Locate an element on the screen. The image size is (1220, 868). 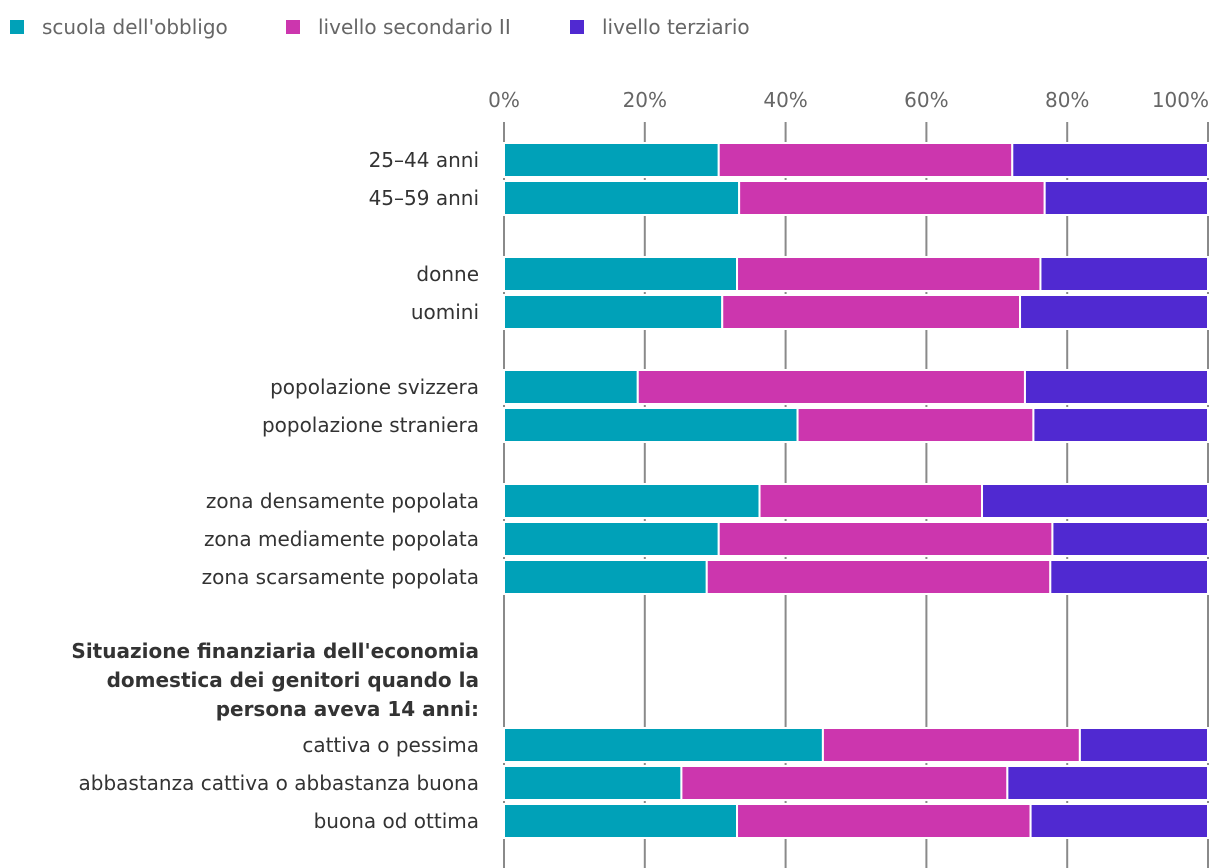
category-label-3: uomini is located at coordinates (445, 312).